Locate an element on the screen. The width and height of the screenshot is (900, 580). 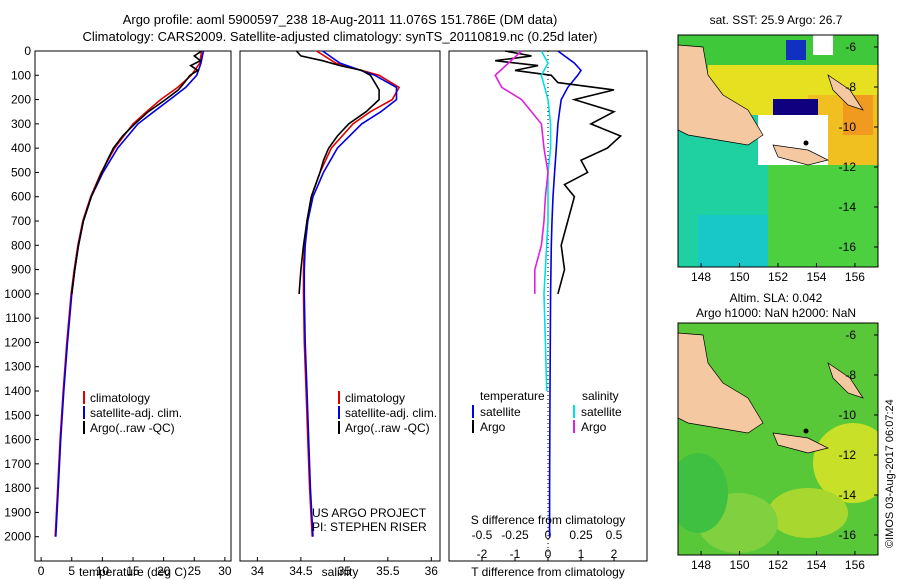
x-tick-label: 15 is located at coordinates (133, 571).